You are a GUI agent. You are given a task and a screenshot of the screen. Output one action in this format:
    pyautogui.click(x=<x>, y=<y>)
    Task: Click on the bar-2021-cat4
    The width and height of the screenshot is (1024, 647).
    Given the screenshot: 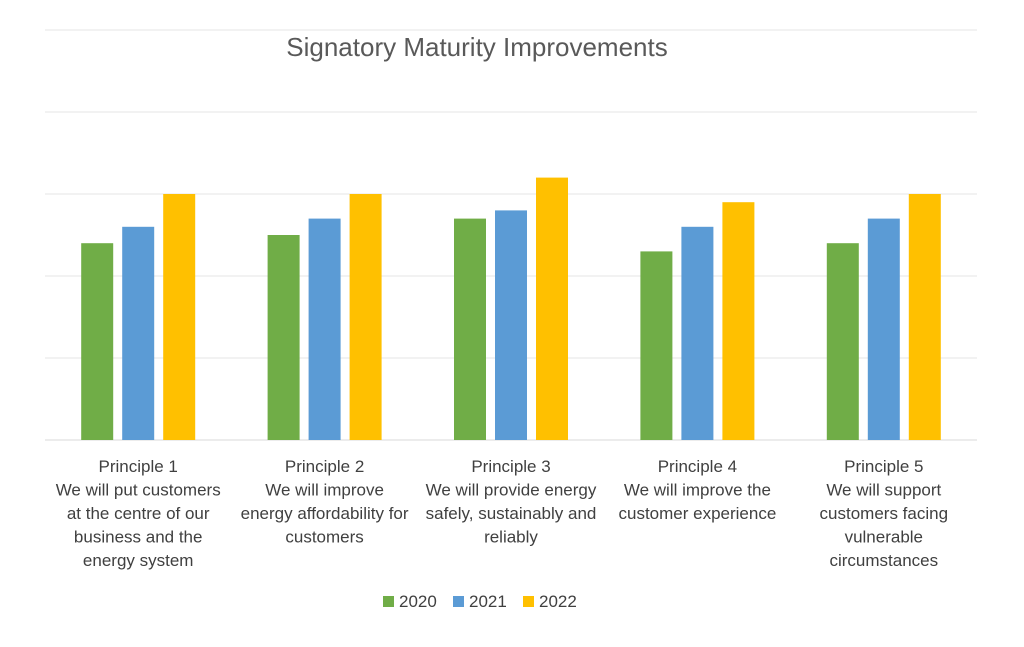 What is the action you would take?
    pyautogui.click(x=697, y=333)
    